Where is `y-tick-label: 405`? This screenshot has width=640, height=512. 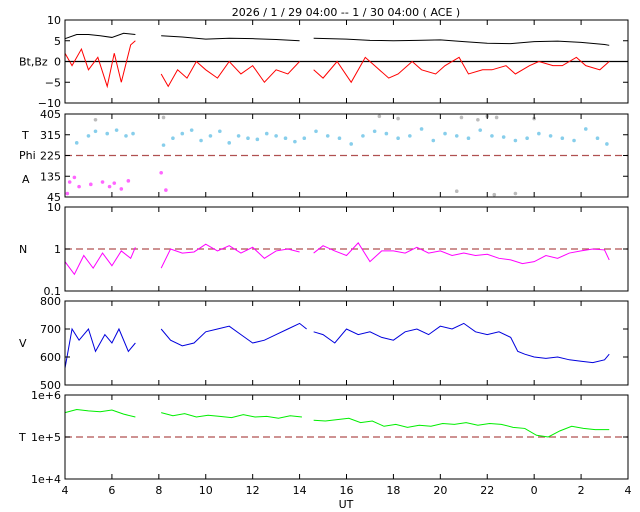
y-tick-label: 405 is located at coordinates (50, 114).